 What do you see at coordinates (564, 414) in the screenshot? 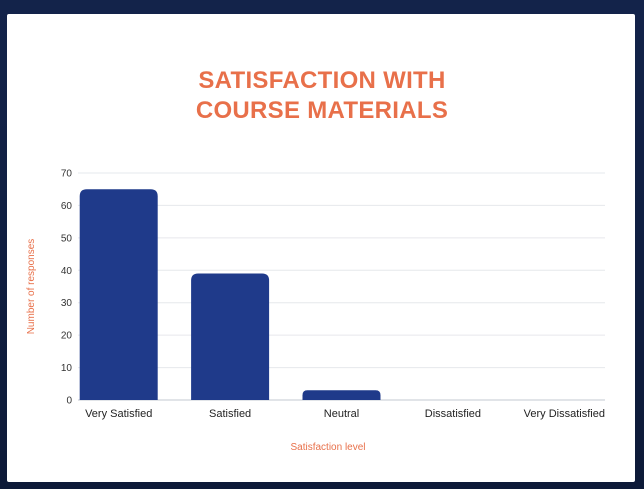
I see `x-tick-label: Very Dissatisfied` at bounding box center [564, 414].